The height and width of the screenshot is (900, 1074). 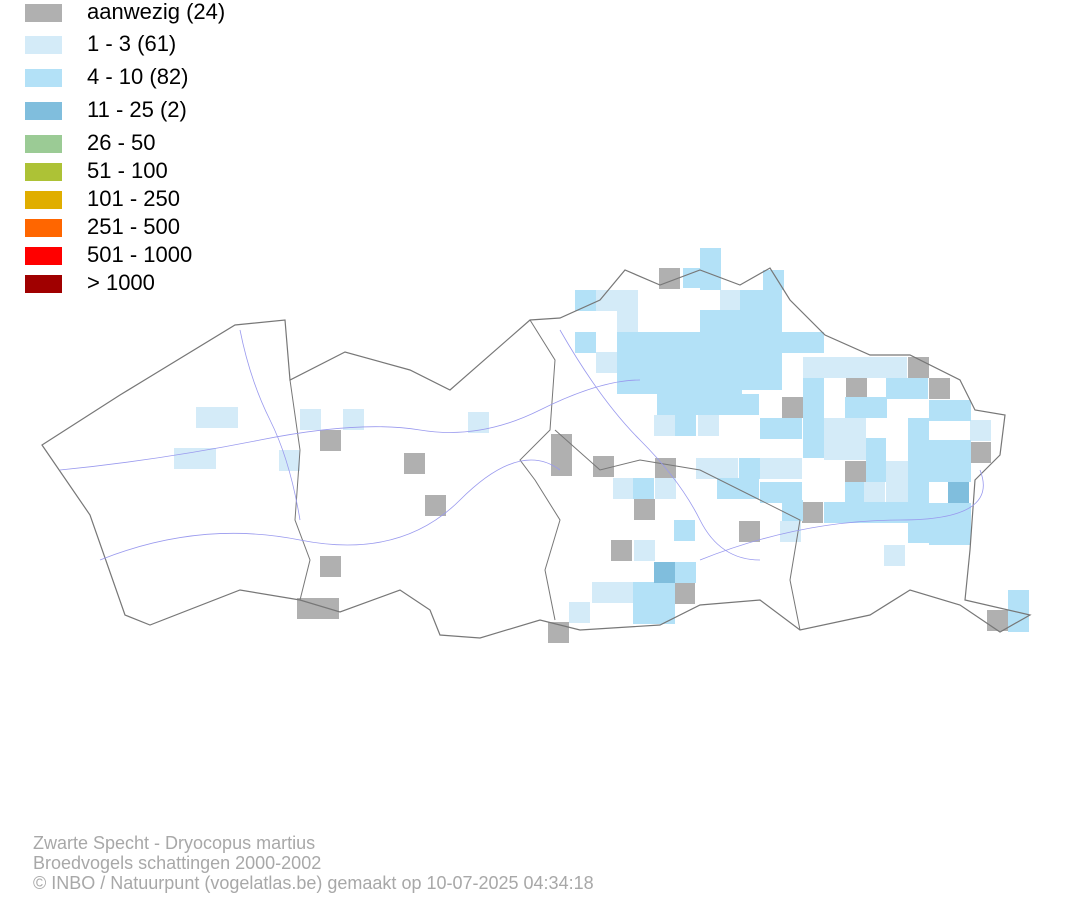 What do you see at coordinates (138, 76) in the screenshot?
I see `legend-label: 4 - 10 (82)` at bounding box center [138, 76].